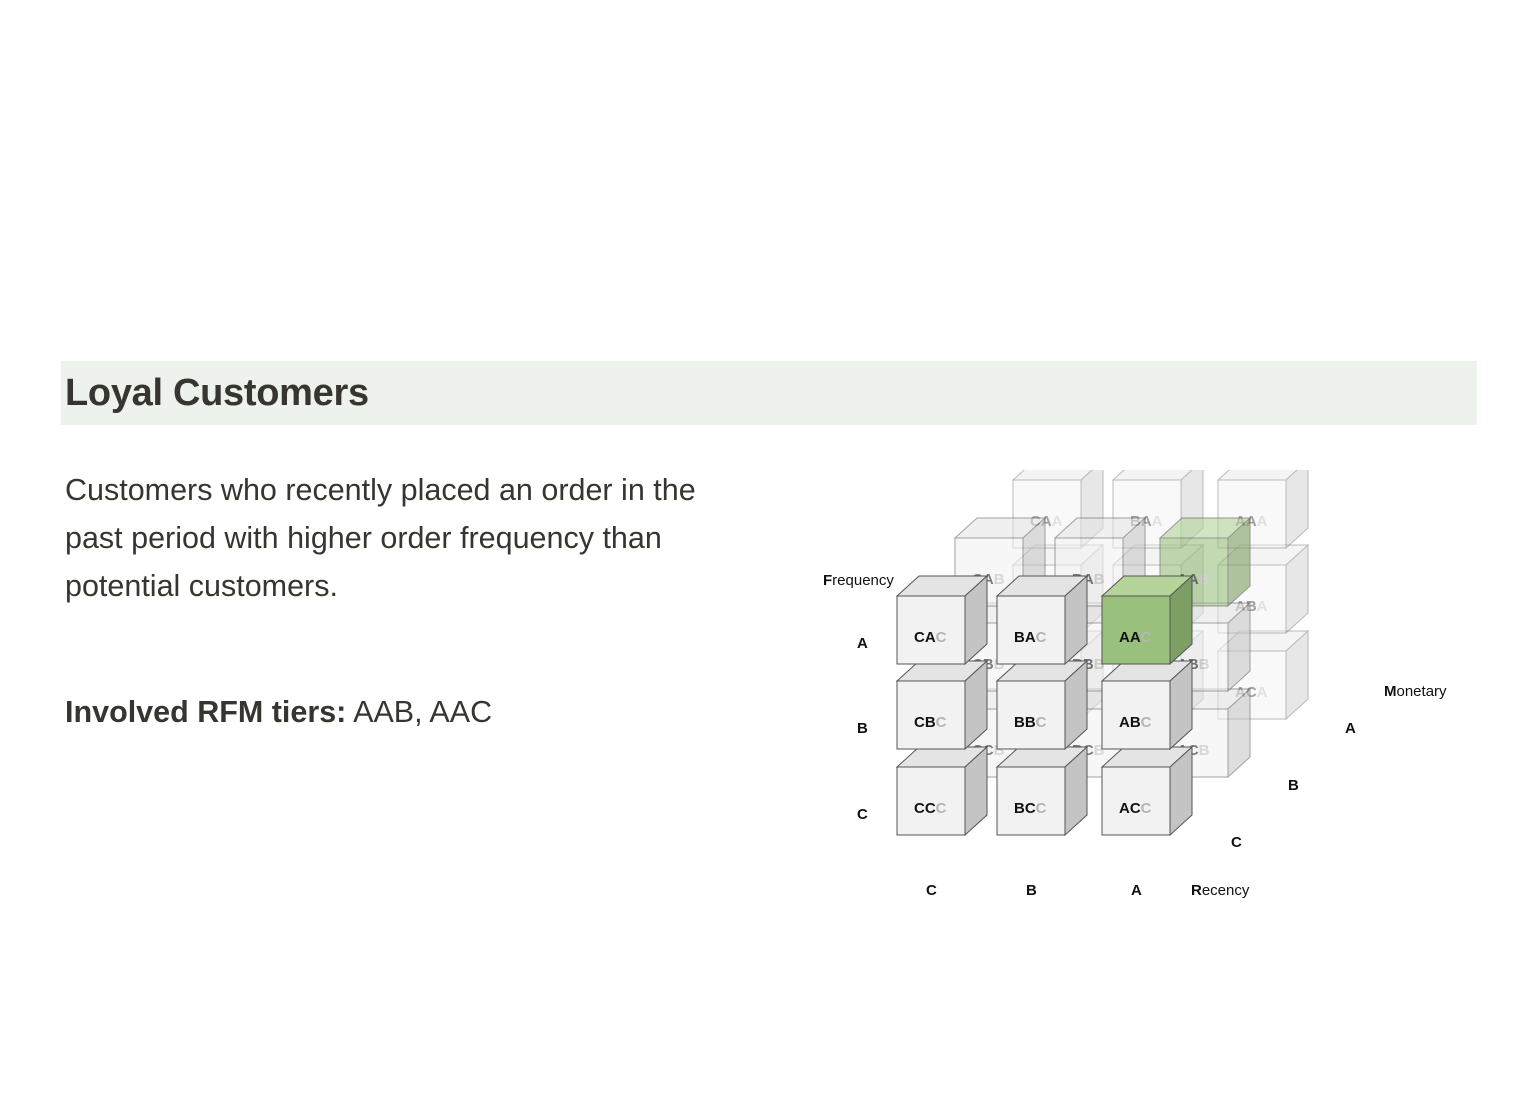 This screenshot has height=1120, width=1540. What do you see at coordinates (1226, 890) in the screenshot?
I see `recency-axis-label-rest: ecency` at bounding box center [1226, 890].